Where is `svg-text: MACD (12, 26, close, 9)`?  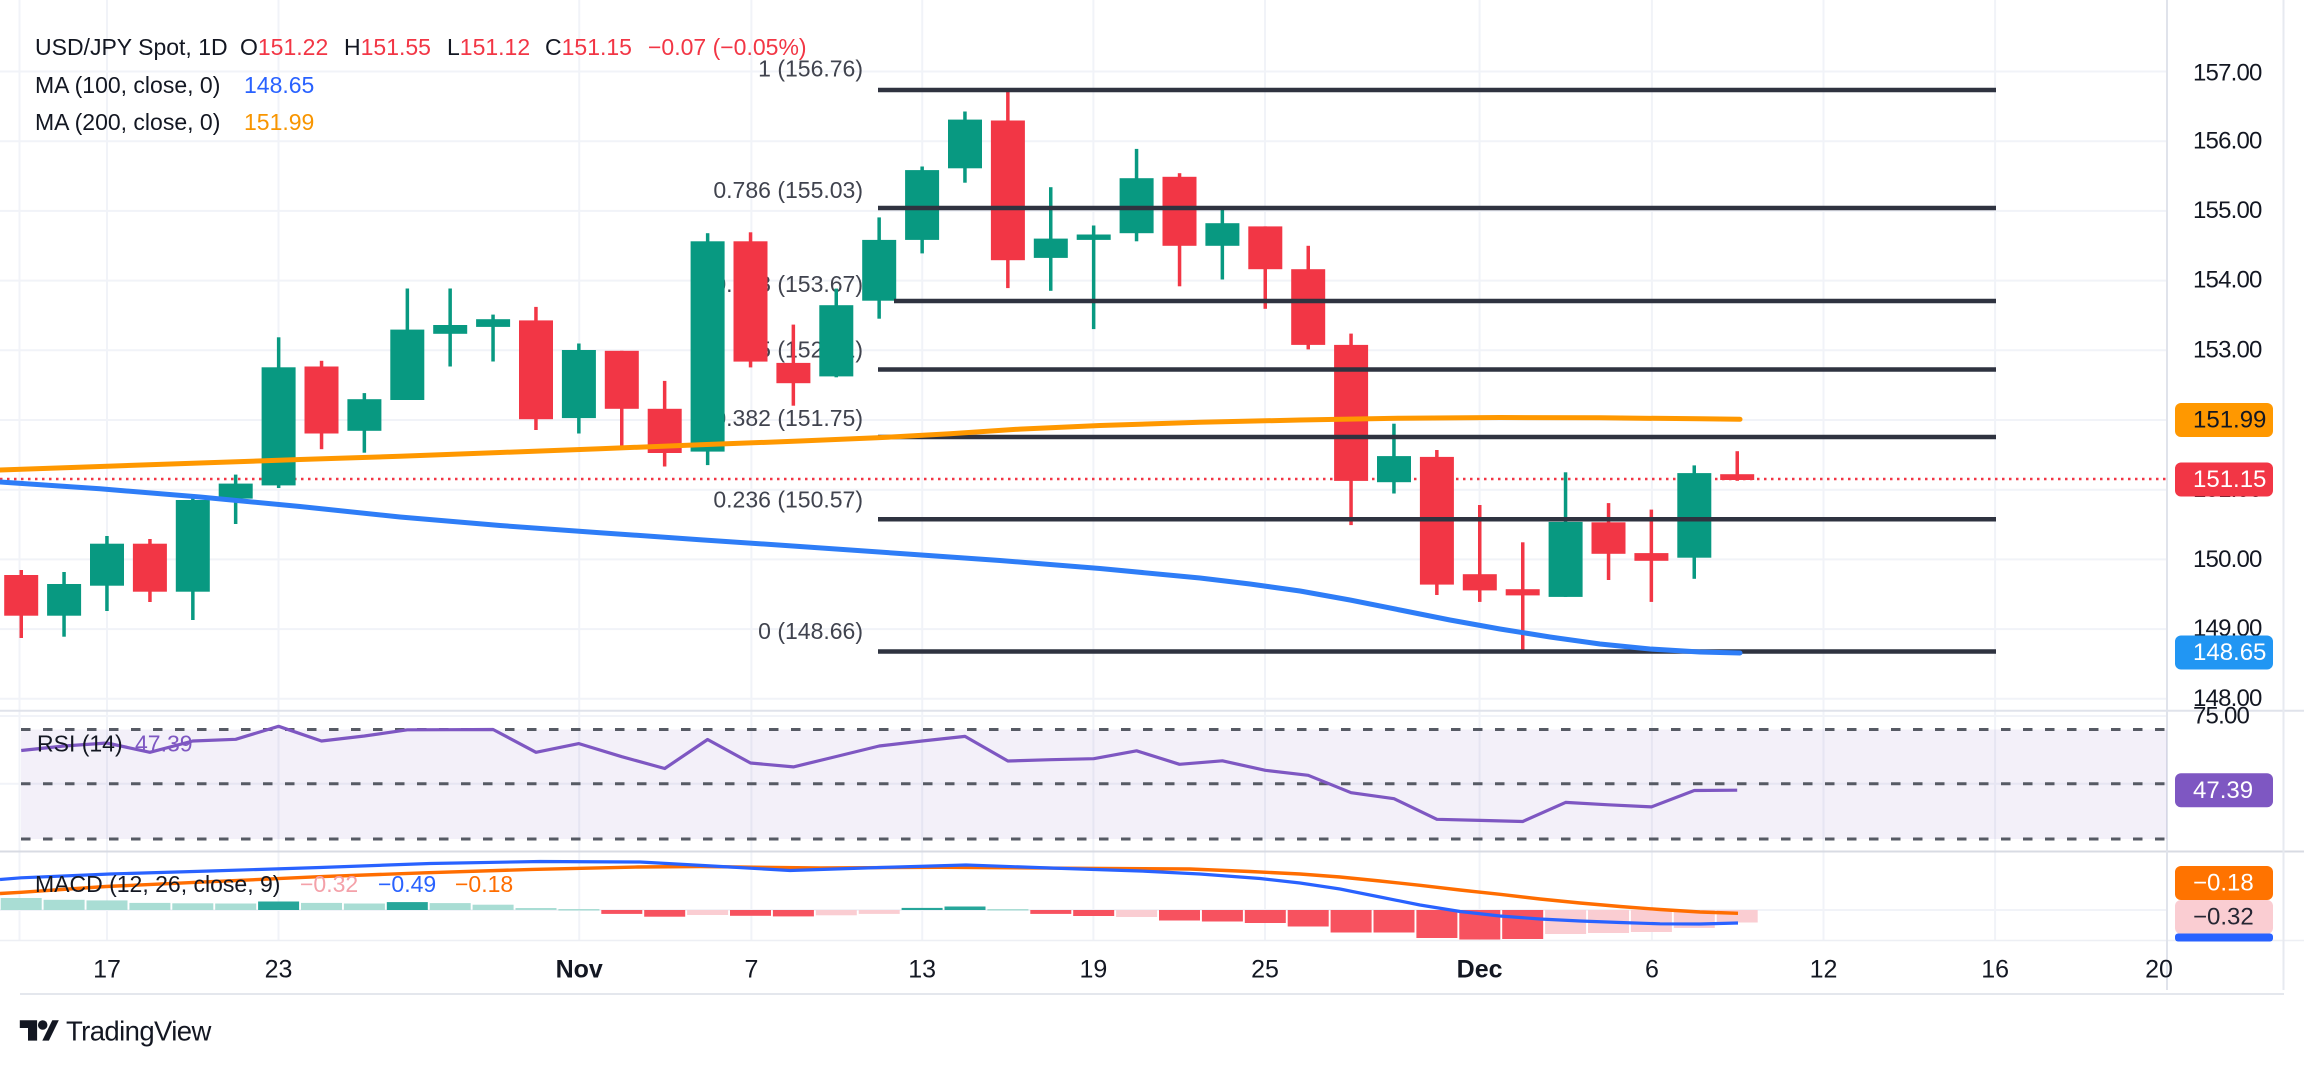 svg-text: MACD (12, 26, close, 9) is located at coordinates (157, 884).